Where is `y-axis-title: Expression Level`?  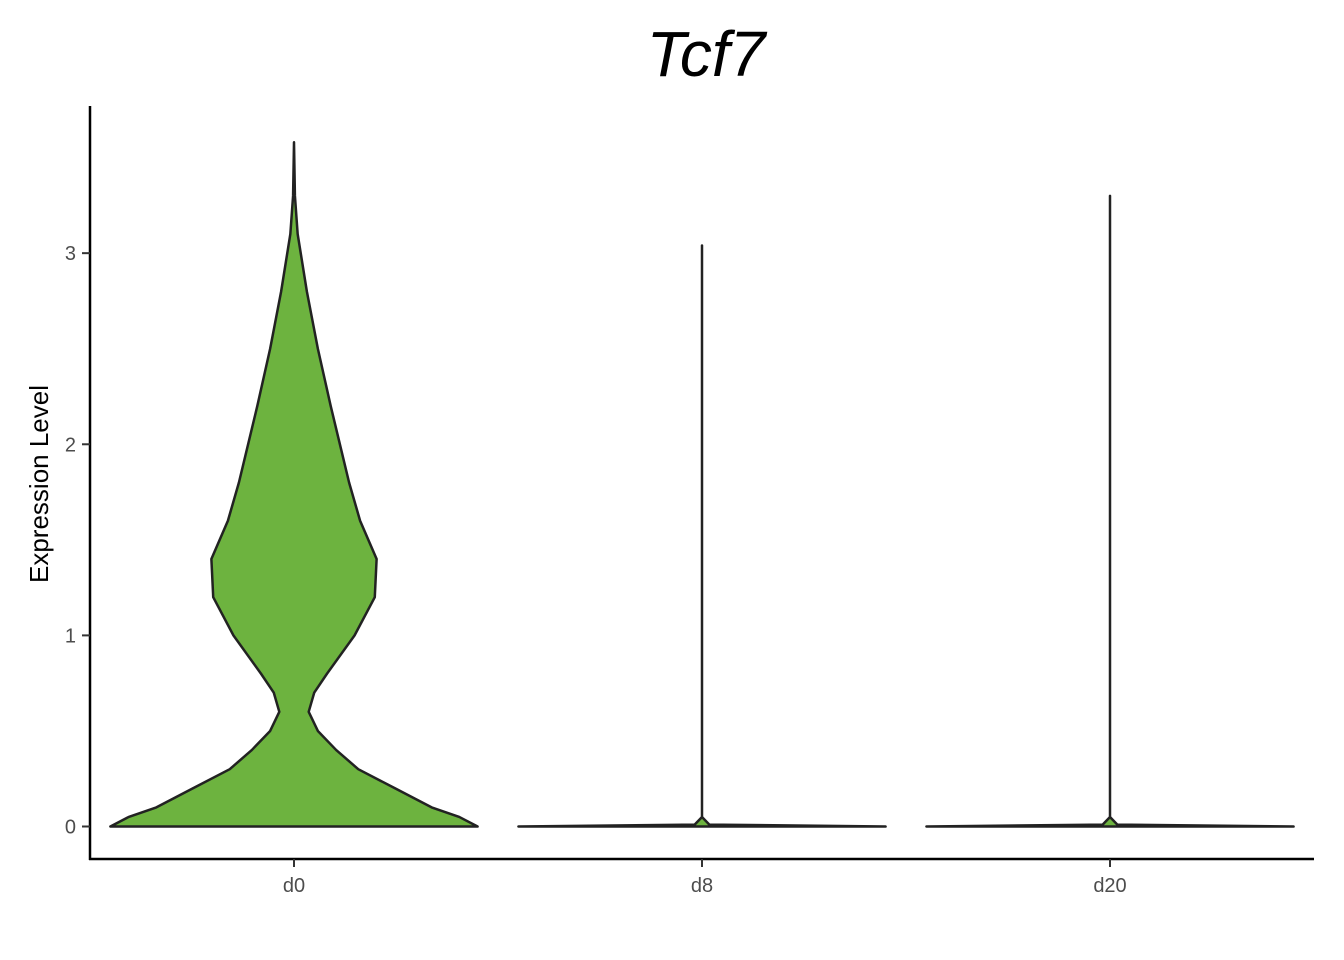 y-axis-title: Expression Level is located at coordinates (39, 484).